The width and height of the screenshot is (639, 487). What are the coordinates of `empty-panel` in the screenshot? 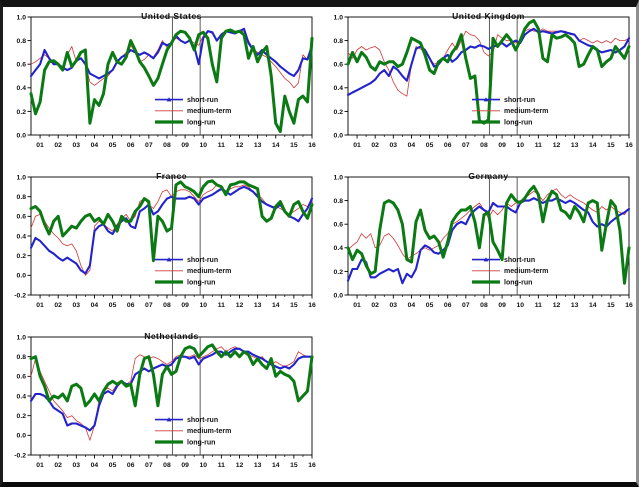 It's located at (478, 404).